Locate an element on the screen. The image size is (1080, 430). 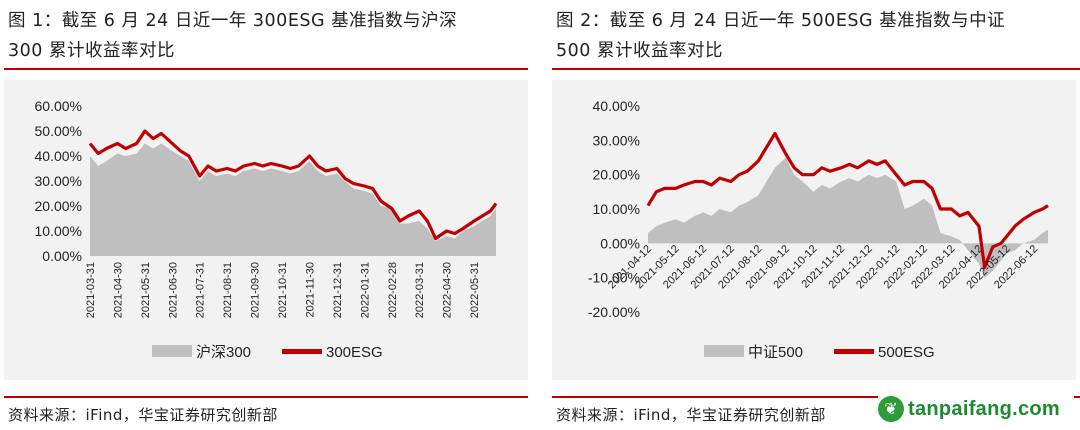
series-area-沪深300 is located at coordinates (293, 199).